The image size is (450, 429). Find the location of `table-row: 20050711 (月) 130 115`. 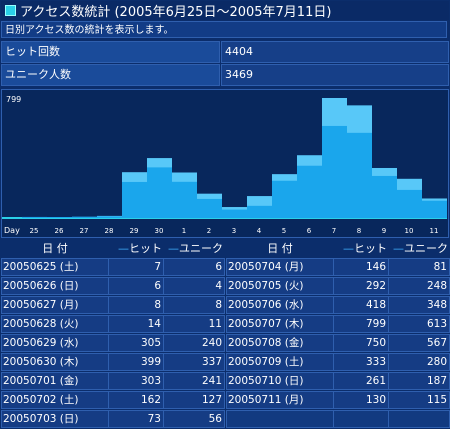

table-row: 20050711 (月) 130 115 is located at coordinates (338, 400).